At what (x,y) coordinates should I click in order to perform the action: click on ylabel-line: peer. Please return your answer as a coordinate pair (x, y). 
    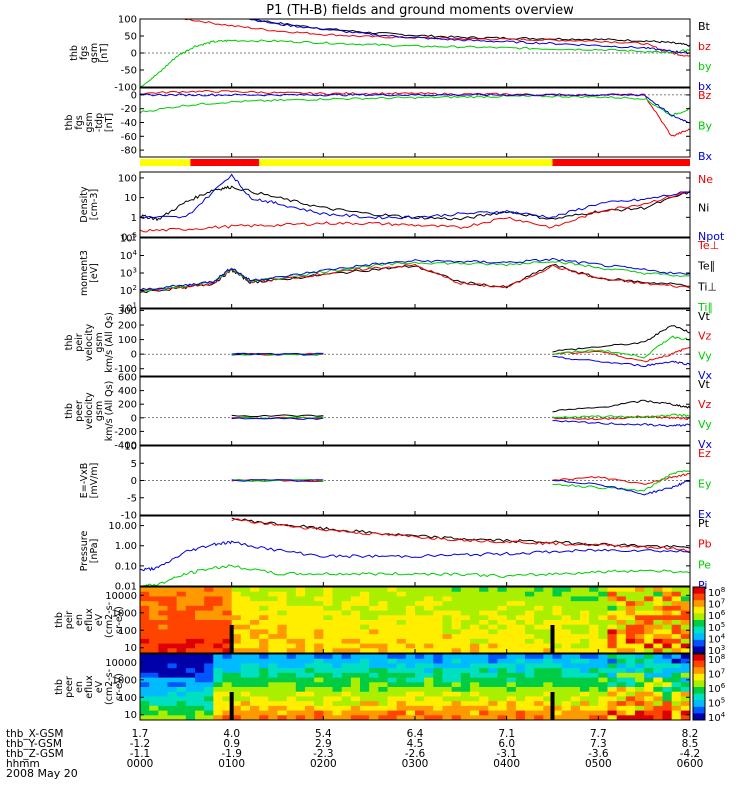
    Looking at the image, I should click on (79, 411).